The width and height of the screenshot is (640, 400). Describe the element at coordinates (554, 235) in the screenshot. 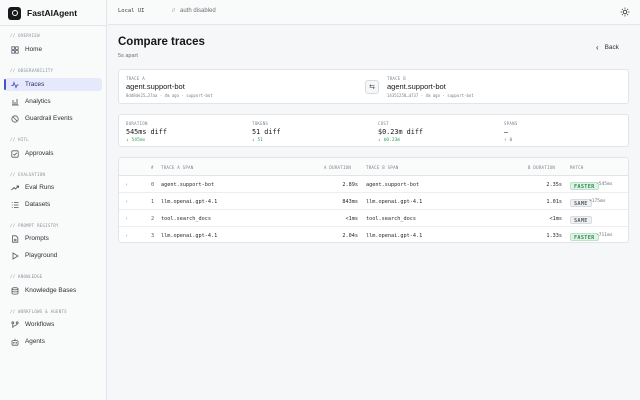

I see `b-duration: 1.33s` at that location.